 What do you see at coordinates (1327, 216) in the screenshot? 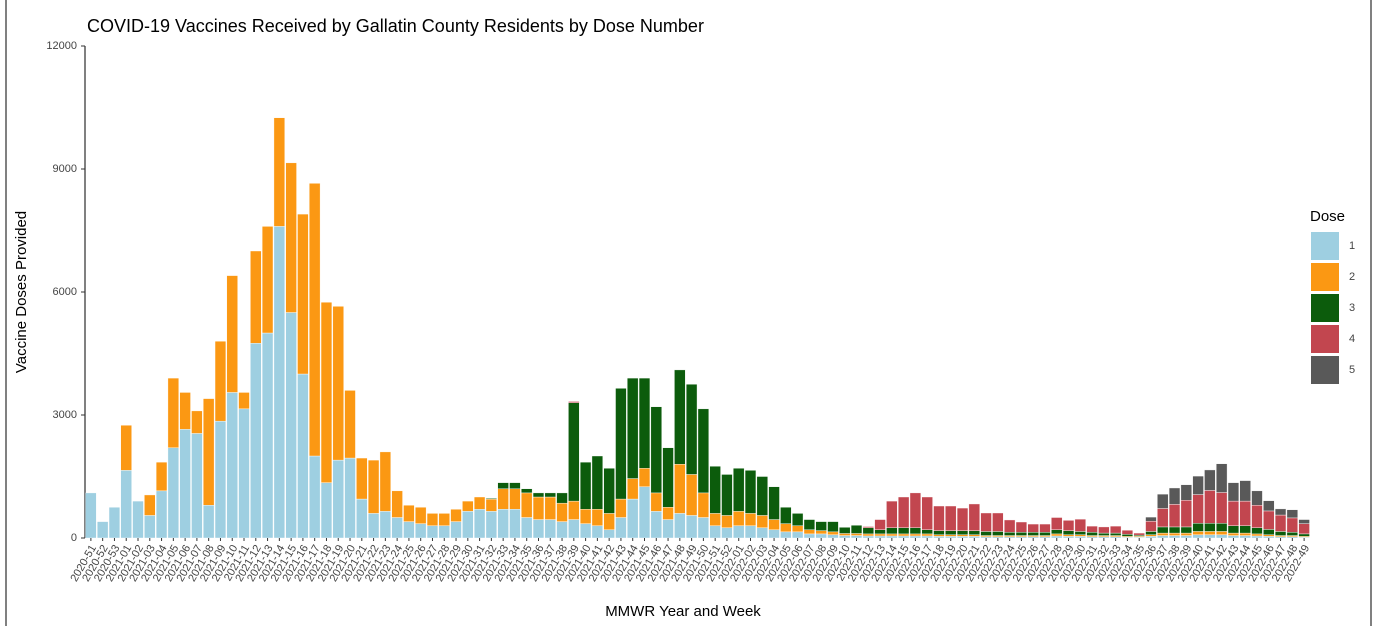
I see `legend-title: Dose` at bounding box center [1327, 216].